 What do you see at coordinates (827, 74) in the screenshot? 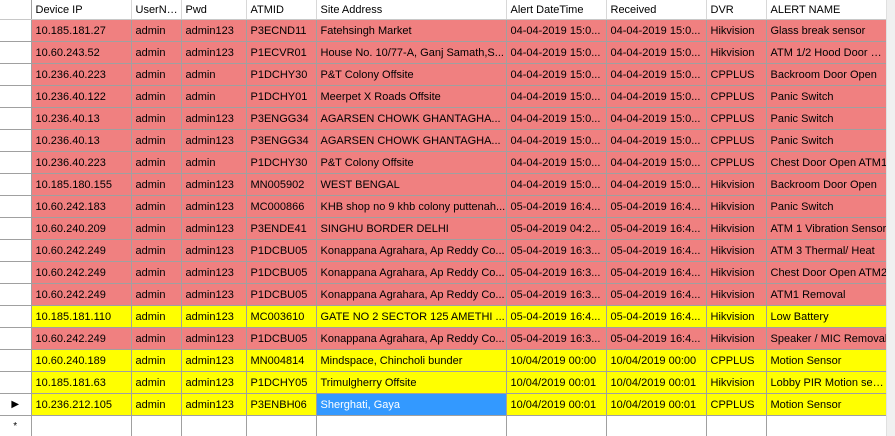
I see `cell-alert-name: Backroom Door Open` at bounding box center [827, 74].